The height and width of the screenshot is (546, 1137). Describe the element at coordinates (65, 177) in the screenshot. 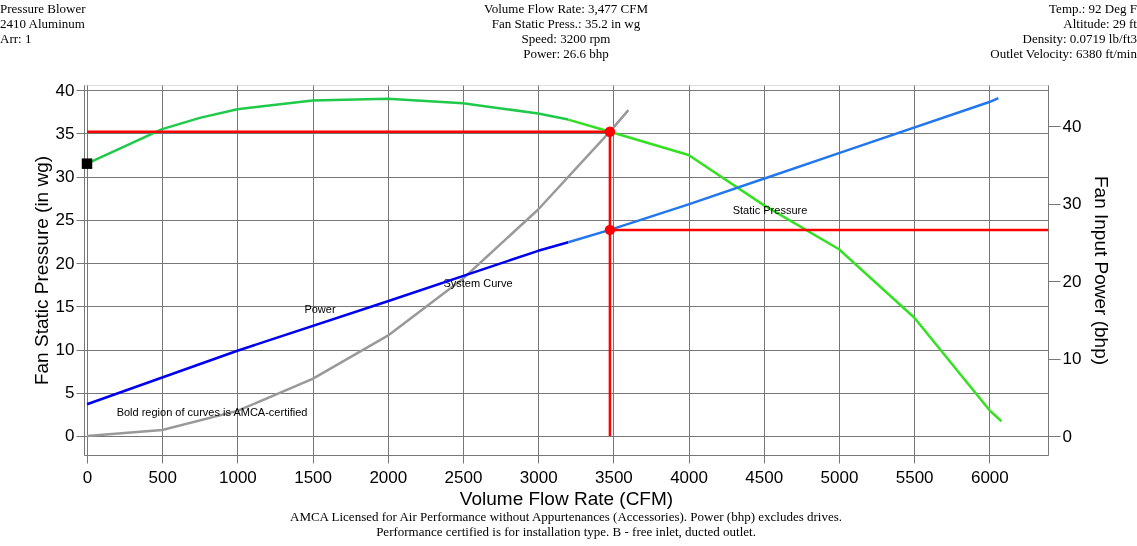

I see `y-tick-label: 30` at that location.